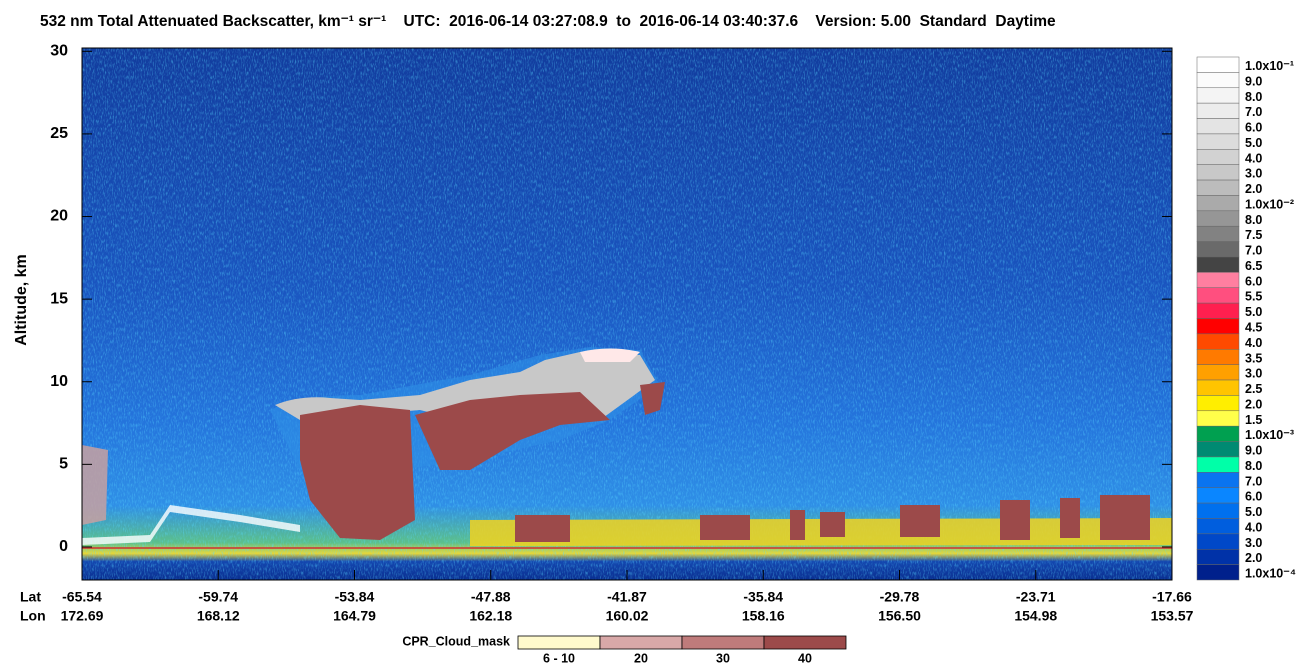 The height and width of the screenshot is (667, 1300). I want to click on y-tick-label: 0, so click(63, 546).